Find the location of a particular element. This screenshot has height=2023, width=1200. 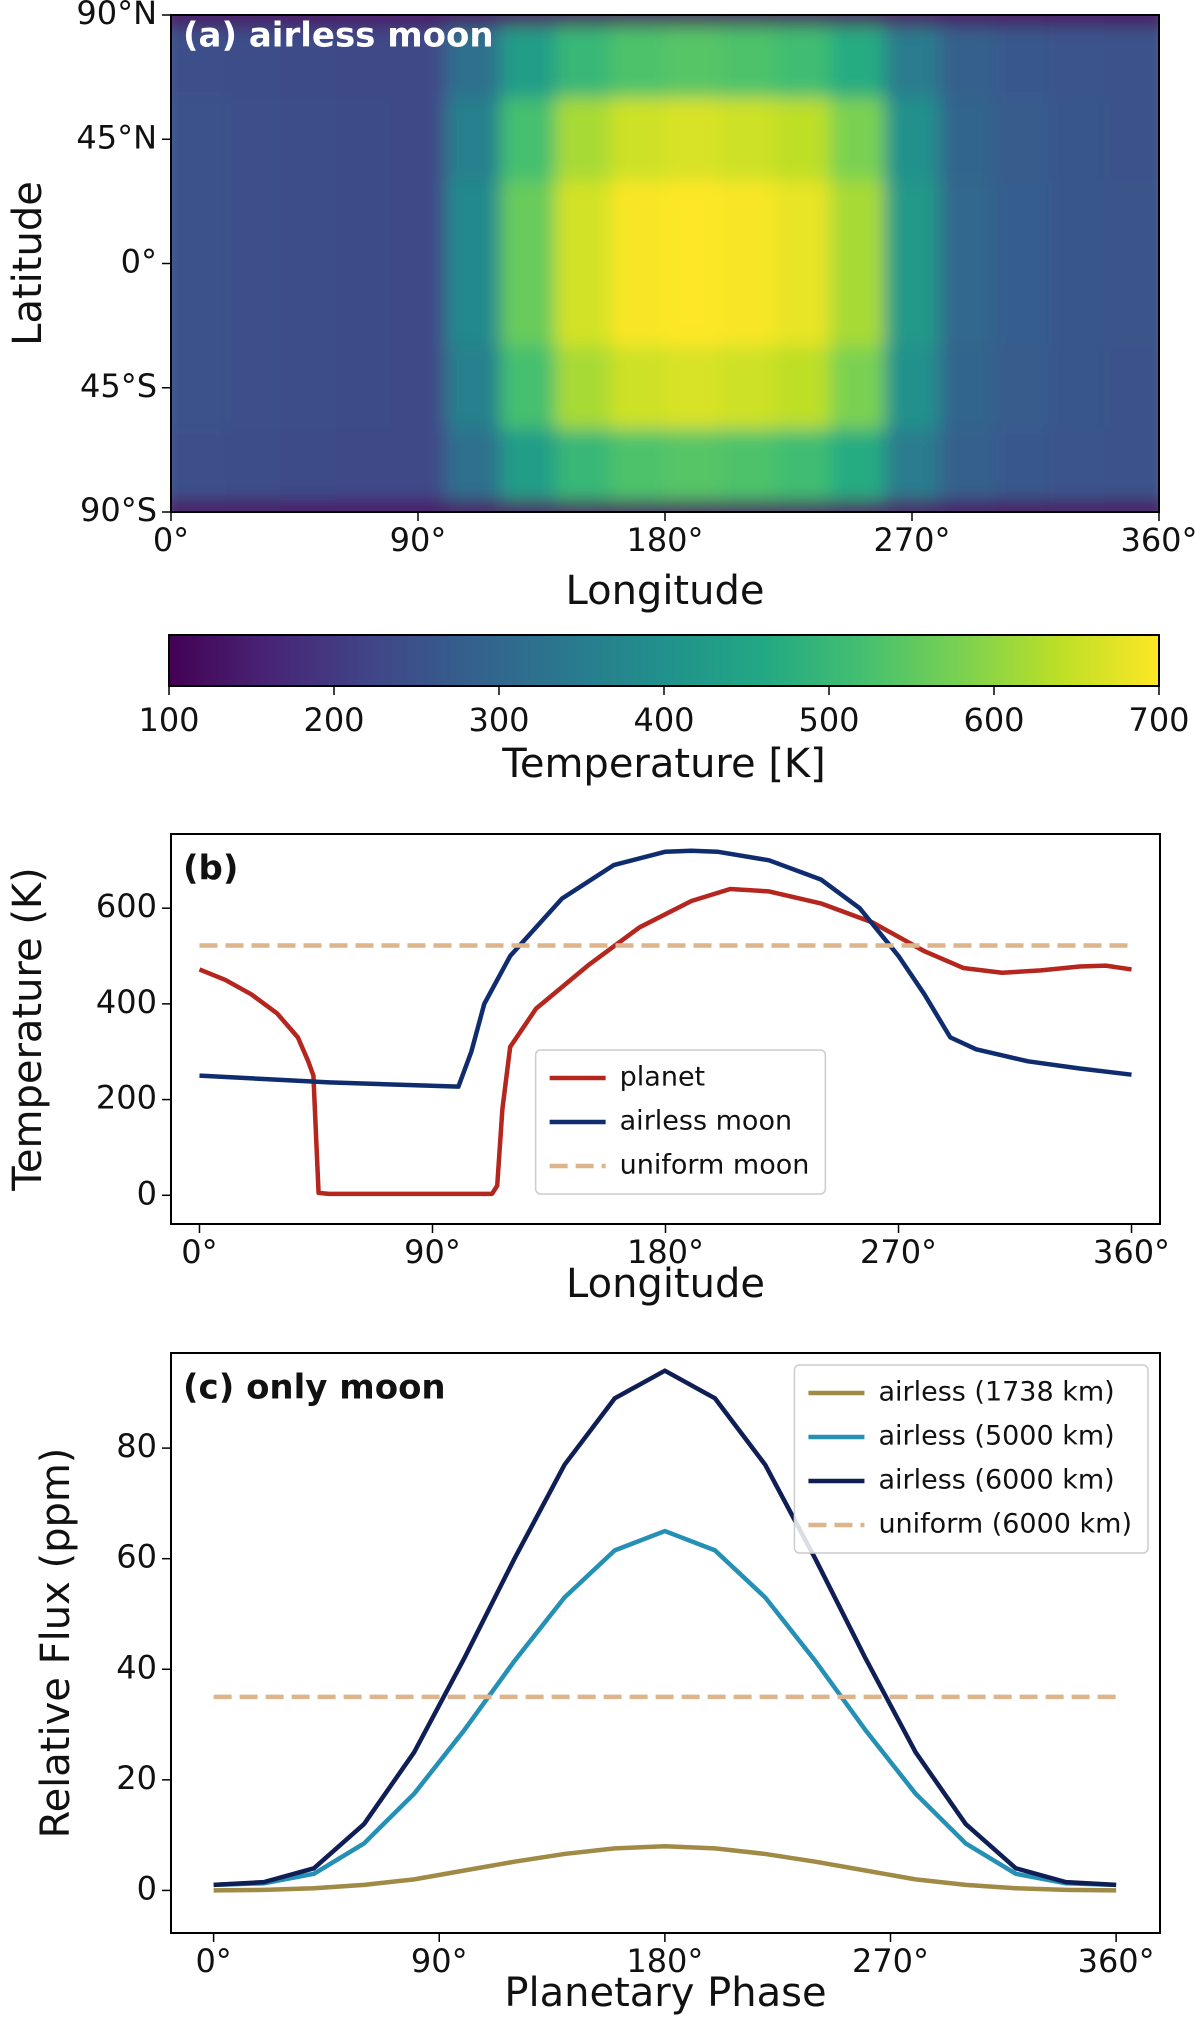

y-tick-label: 60 is located at coordinates (136, 1557).